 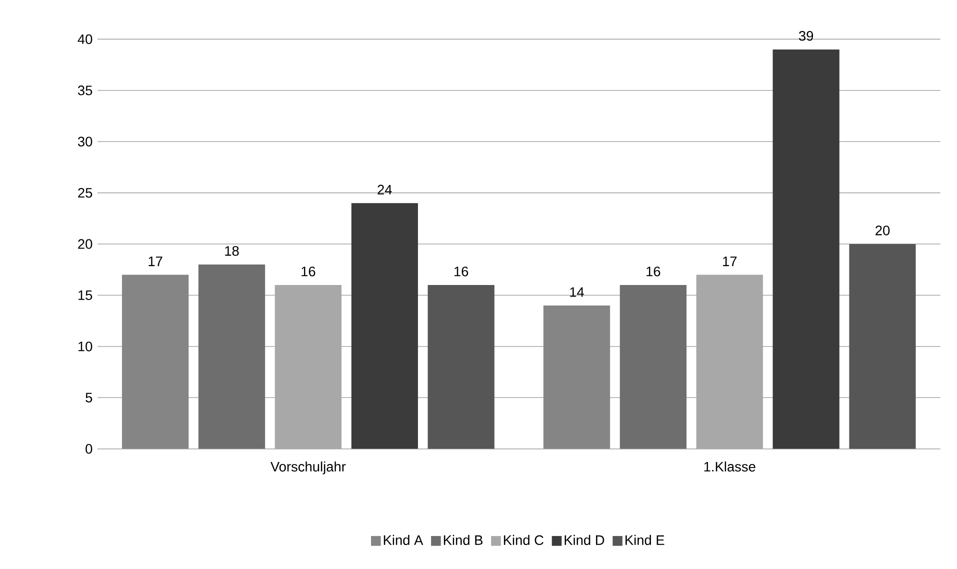 What do you see at coordinates (85, 90) in the screenshot?
I see `y-tick-label: 35` at bounding box center [85, 90].